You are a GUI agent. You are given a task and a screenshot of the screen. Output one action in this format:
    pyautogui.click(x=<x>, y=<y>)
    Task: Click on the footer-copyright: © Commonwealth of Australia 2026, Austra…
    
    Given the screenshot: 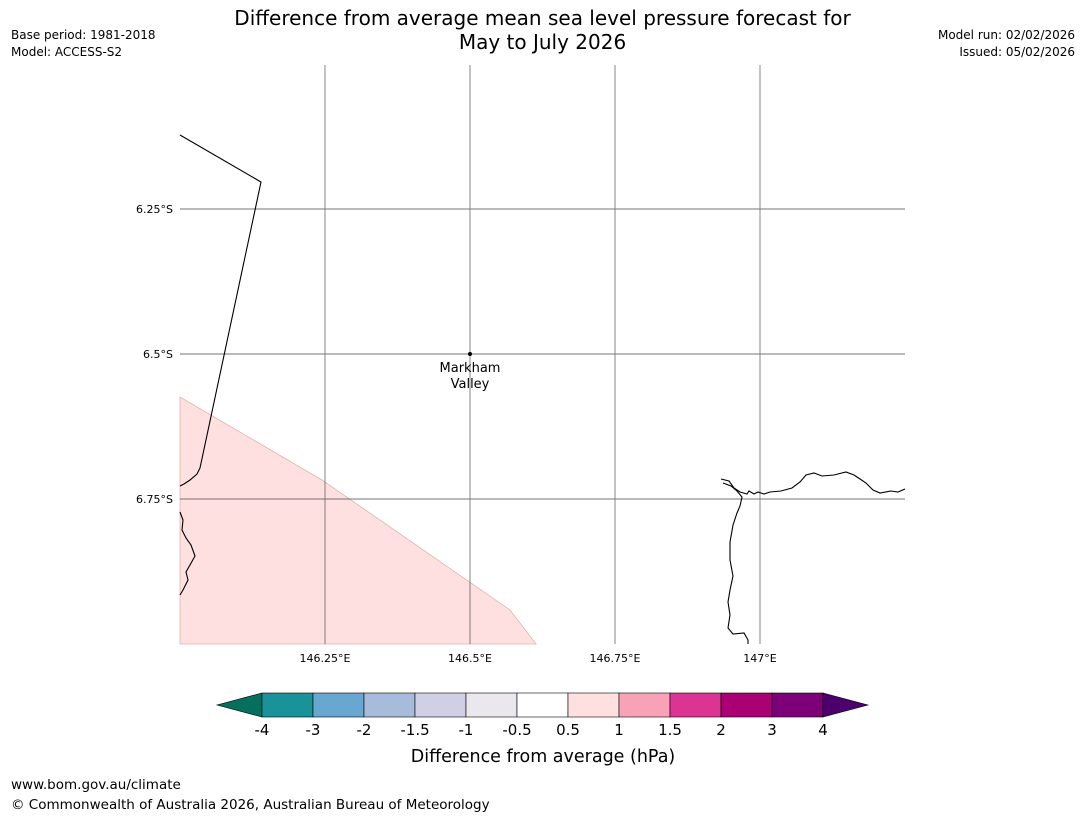 What is the action you would take?
    pyautogui.click(x=250, y=805)
    